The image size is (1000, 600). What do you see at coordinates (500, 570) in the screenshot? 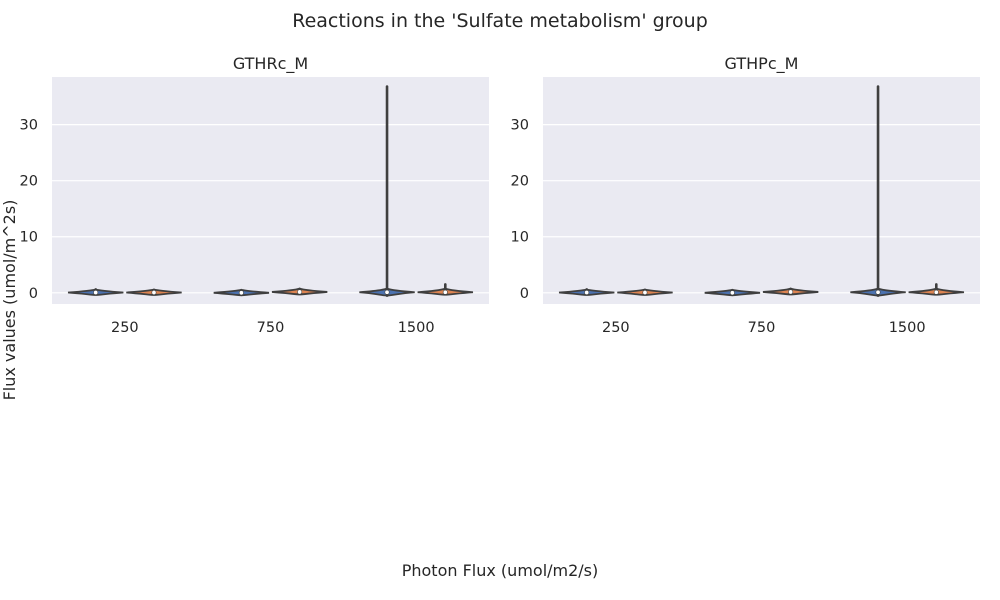
I see `x-axis-label: Photon Flux (umol/m2/s)` at bounding box center [500, 570].